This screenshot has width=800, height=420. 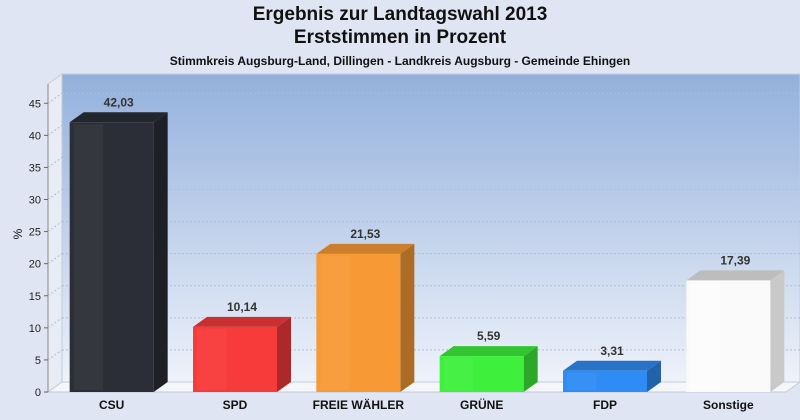 I want to click on y-tick-label: 10, so click(x=35, y=329).